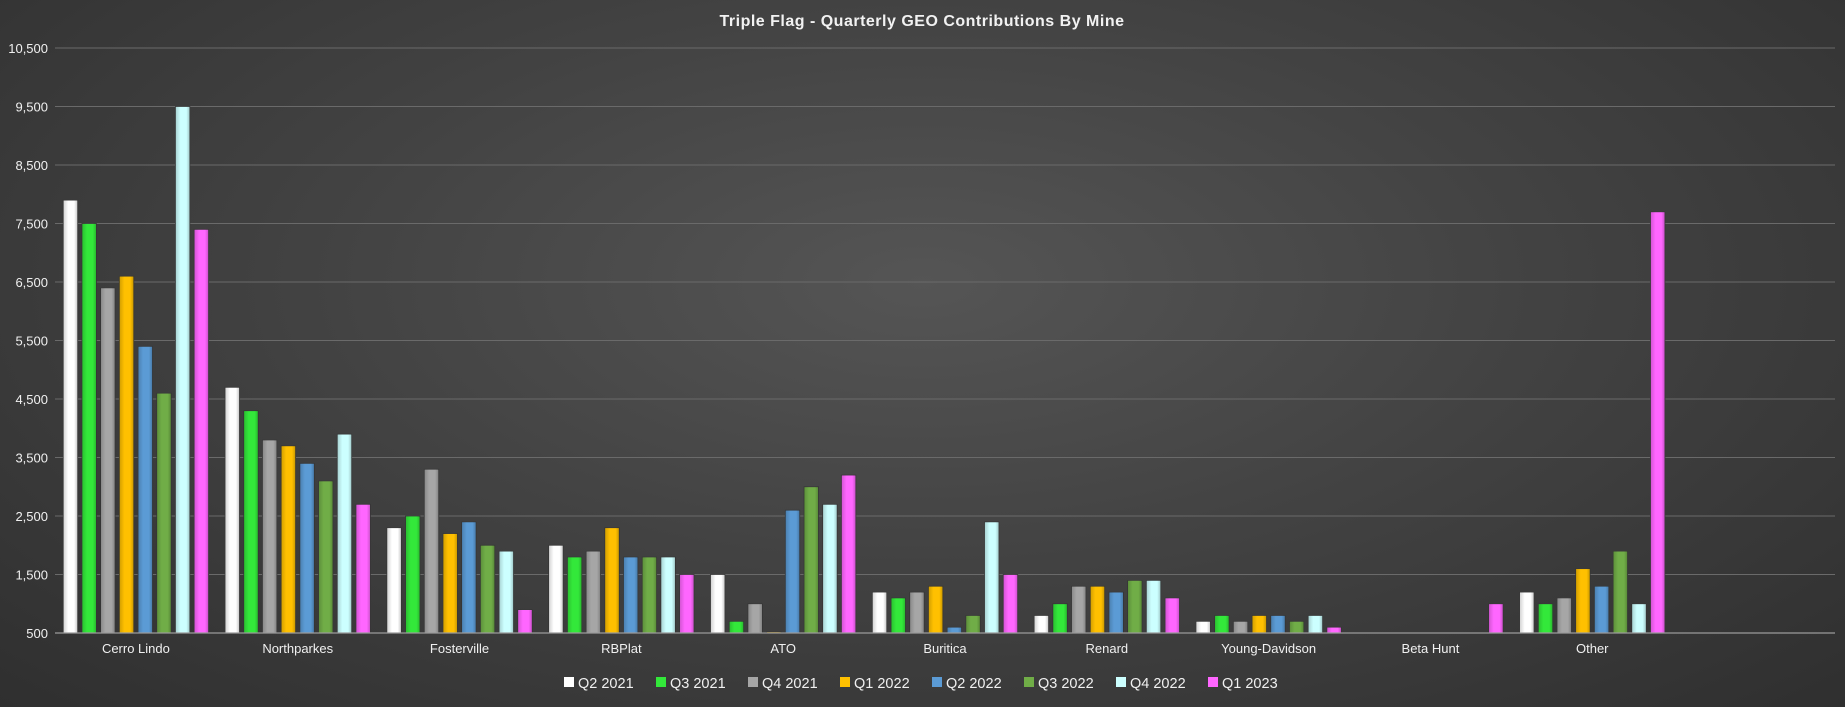  What do you see at coordinates (967, 684) in the screenshot?
I see `legend-item: Q2 2022` at bounding box center [967, 684].